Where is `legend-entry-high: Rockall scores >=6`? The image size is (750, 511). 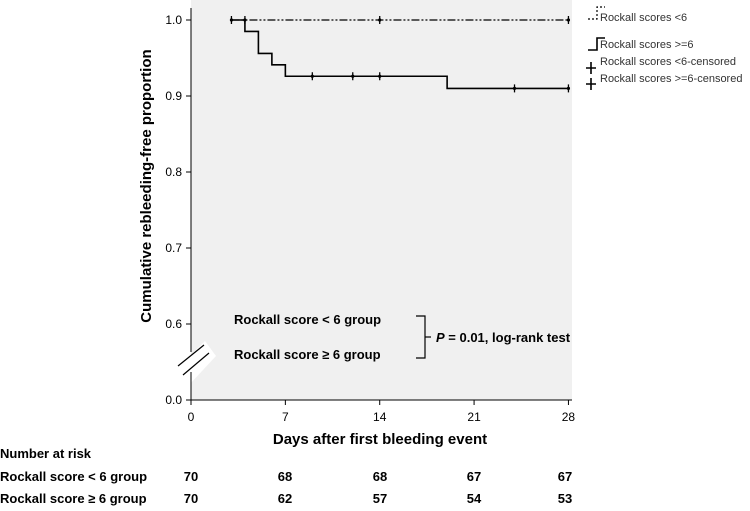
legend-entry-high: Rockall scores >=6 is located at coordinates (641, 44).